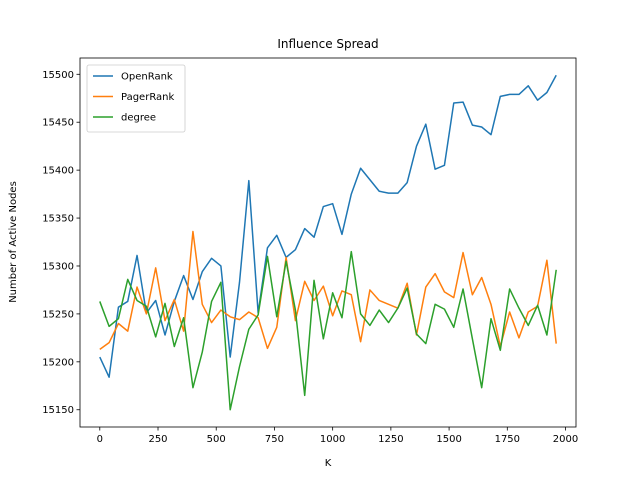 This screenshot has width=640, height=480. Describe the element at coordinates (138, 118) in the screenshot. I see `legend-label-degree: degree` at that location.